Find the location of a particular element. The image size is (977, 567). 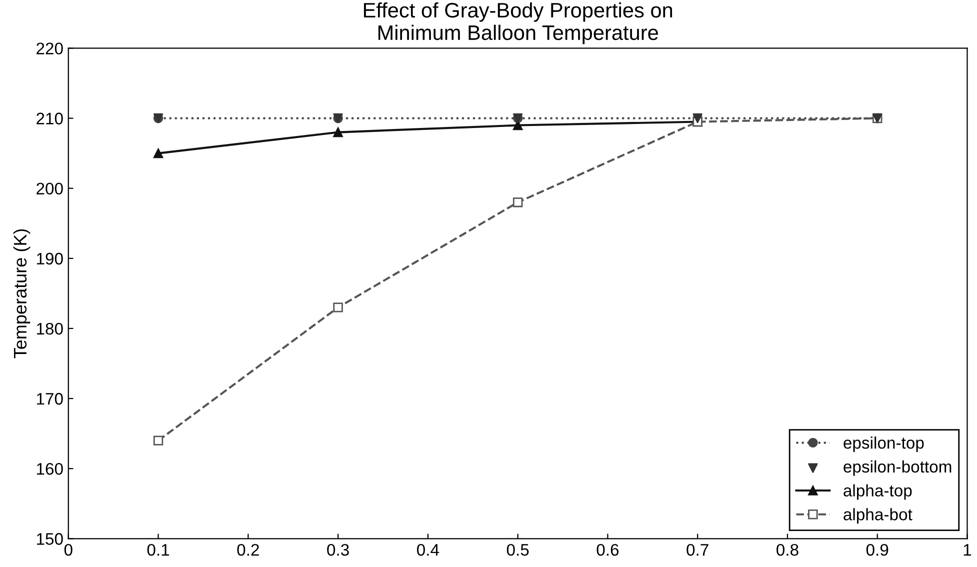

y-tick-label: 190 is located at coordinates (49, 258).